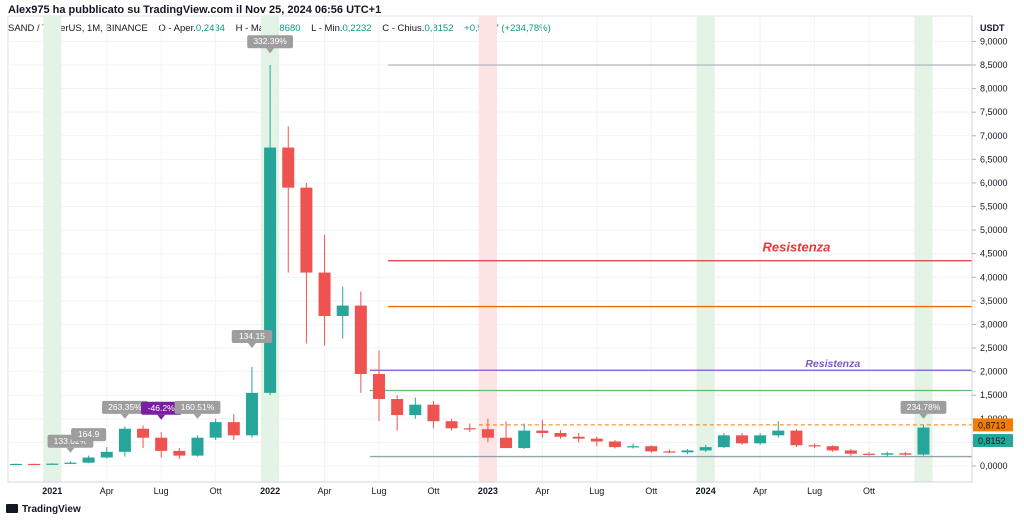 The height and width of the screenshot is (522, 1024). Describe the element at coordinates (994, 372) in the screenshot. I see `y-tick-label: 2,0000` at that location.